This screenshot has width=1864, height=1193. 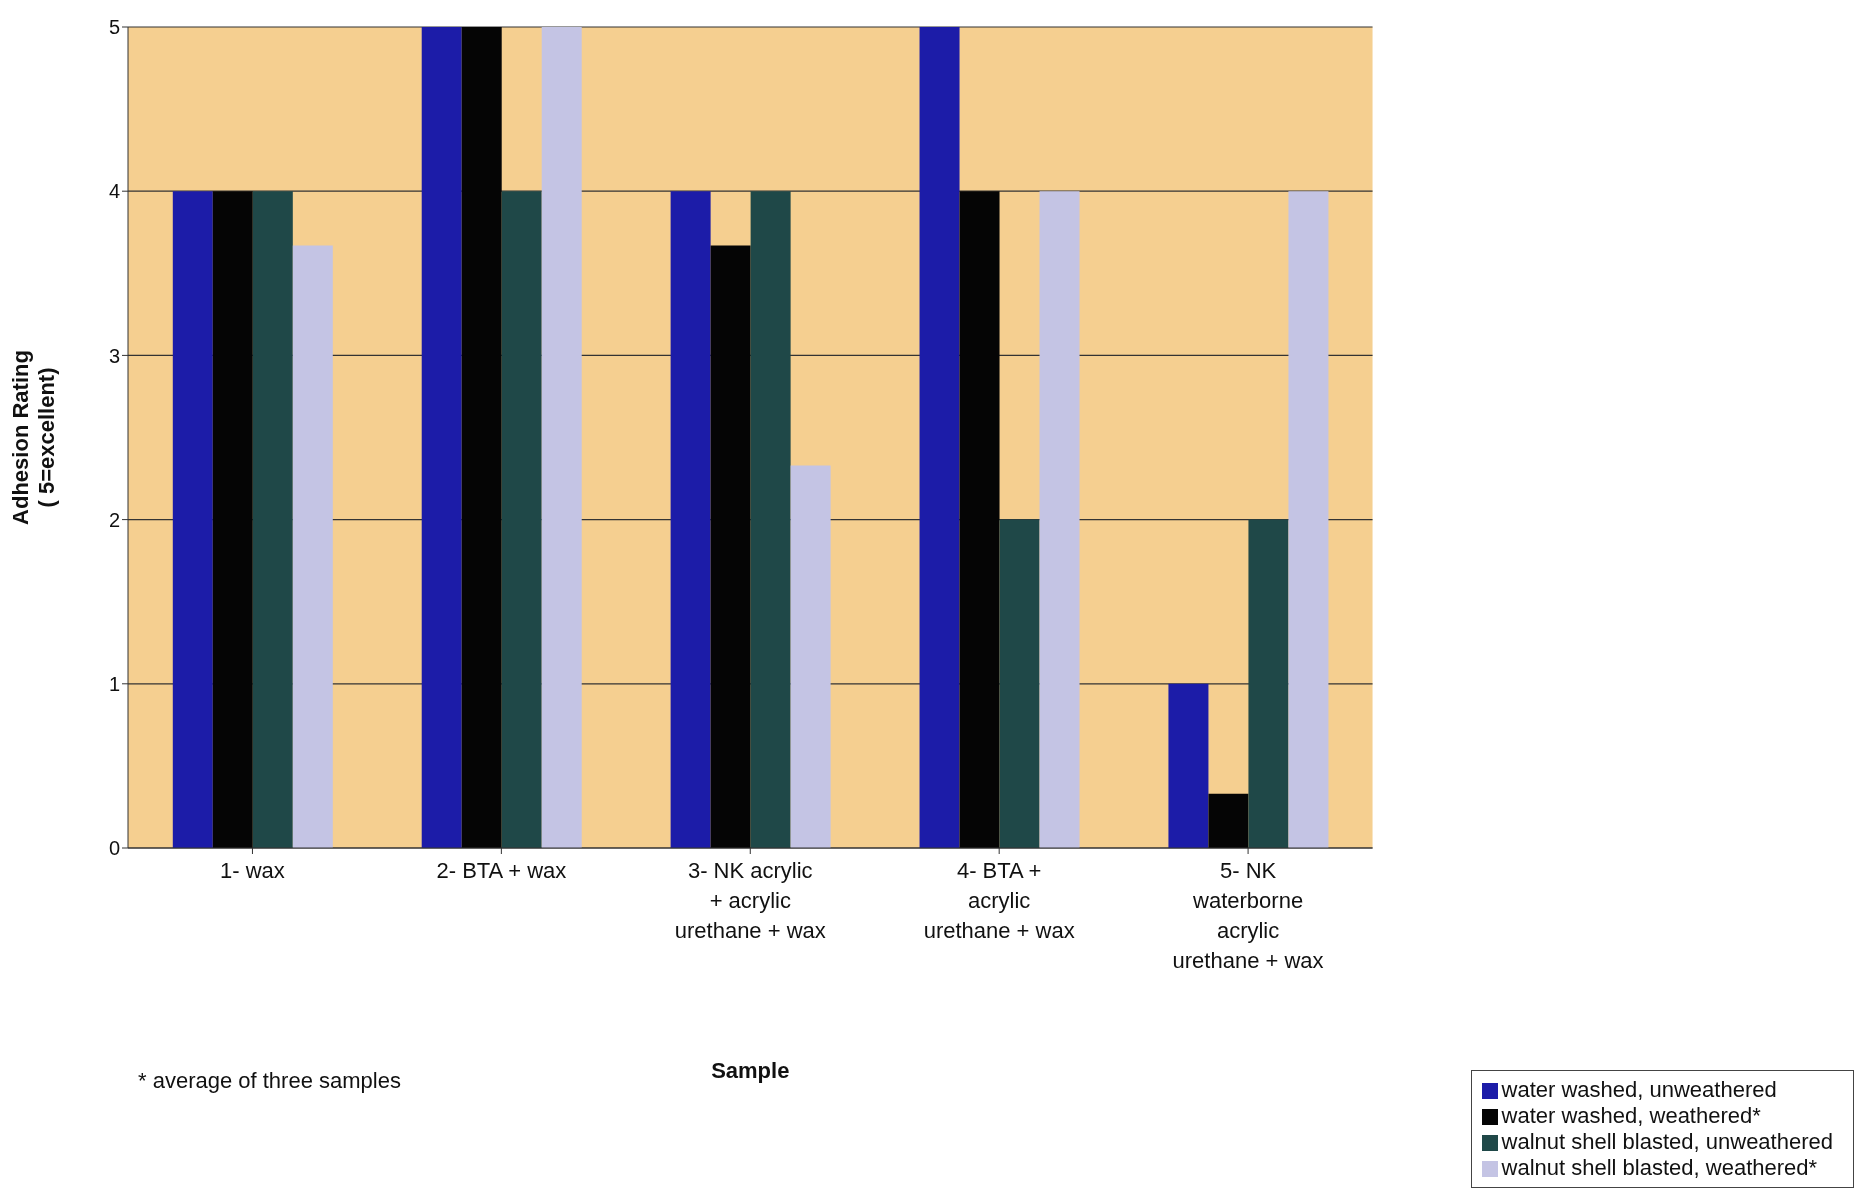 I want to click on y-tick-label: 4, so click(x=114, y=191).